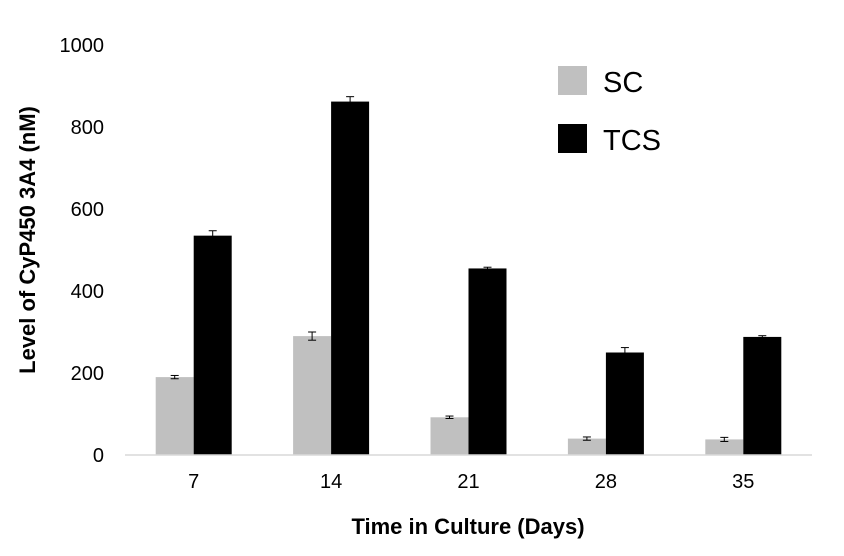 The width and height of the screenshot is (844, 556). I want to click on x-axis-ticks: 7 14 21 28 35, so click(471, 482).